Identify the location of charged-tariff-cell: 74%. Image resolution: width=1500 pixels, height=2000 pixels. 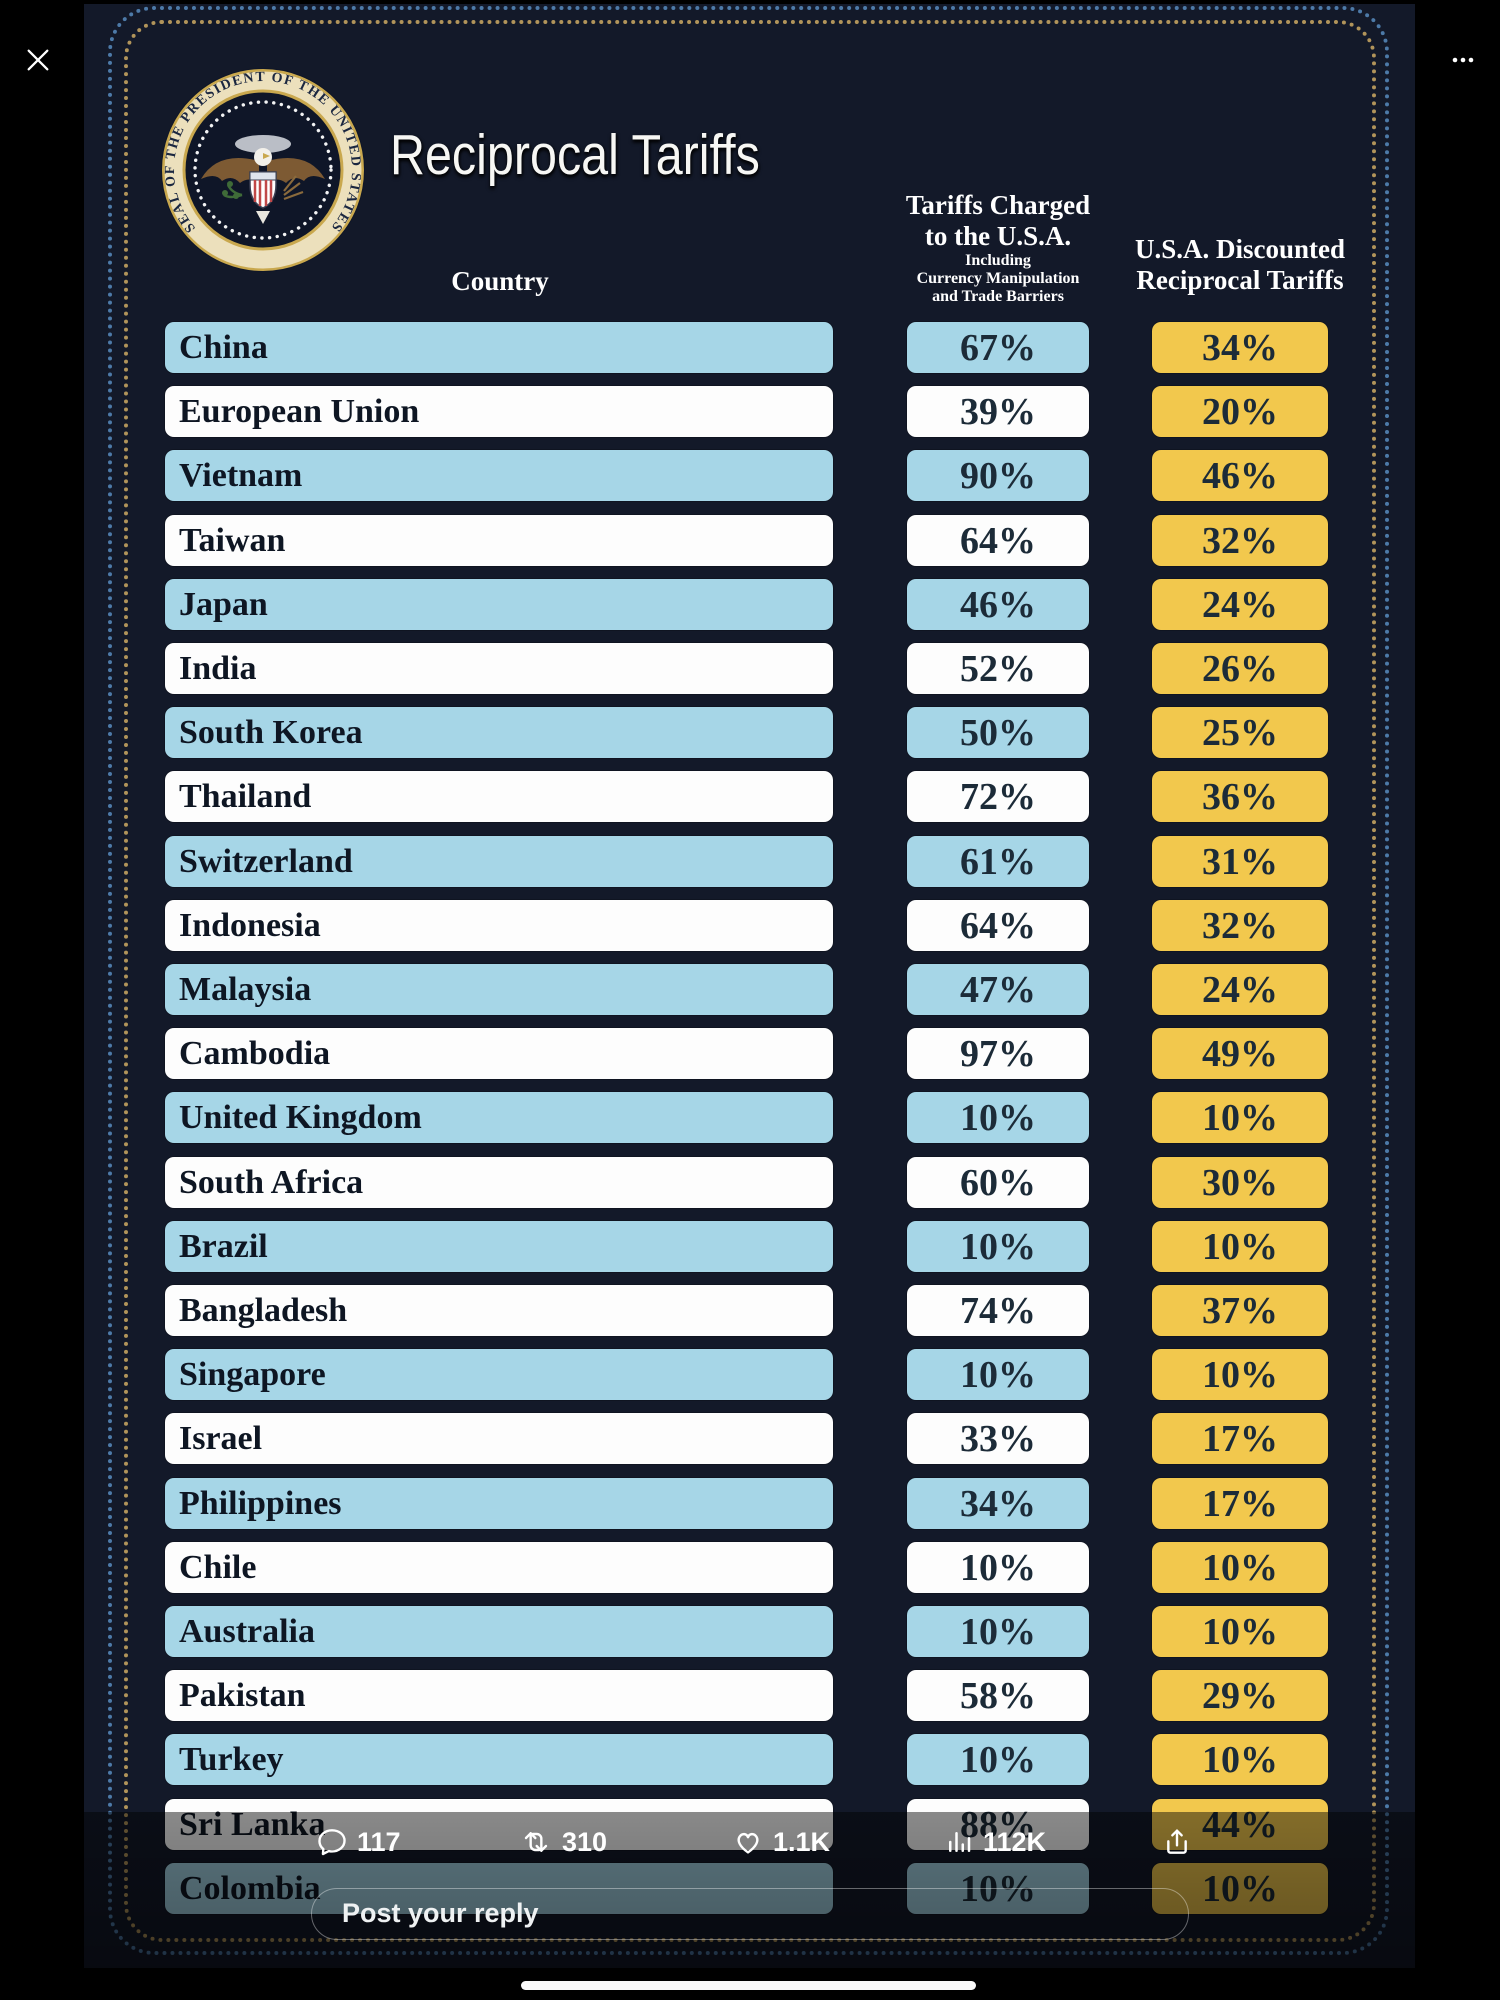
(998, 1310).